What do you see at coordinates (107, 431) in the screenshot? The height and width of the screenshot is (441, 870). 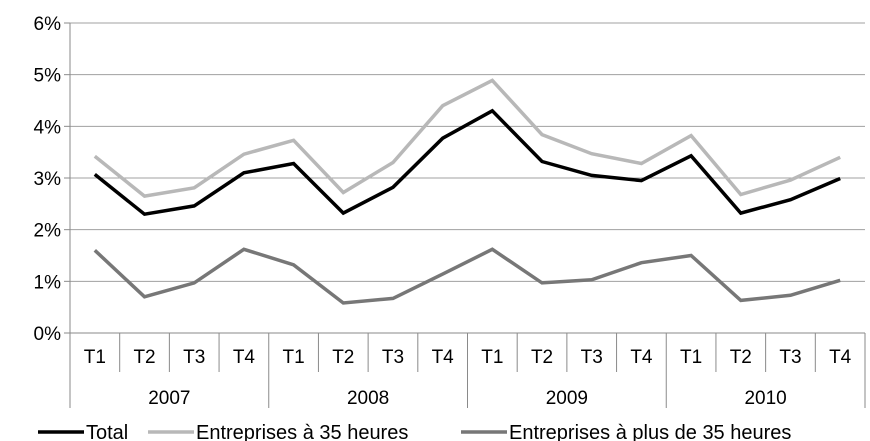 I see `legend-label: Total` at bounding box center [107, 431].